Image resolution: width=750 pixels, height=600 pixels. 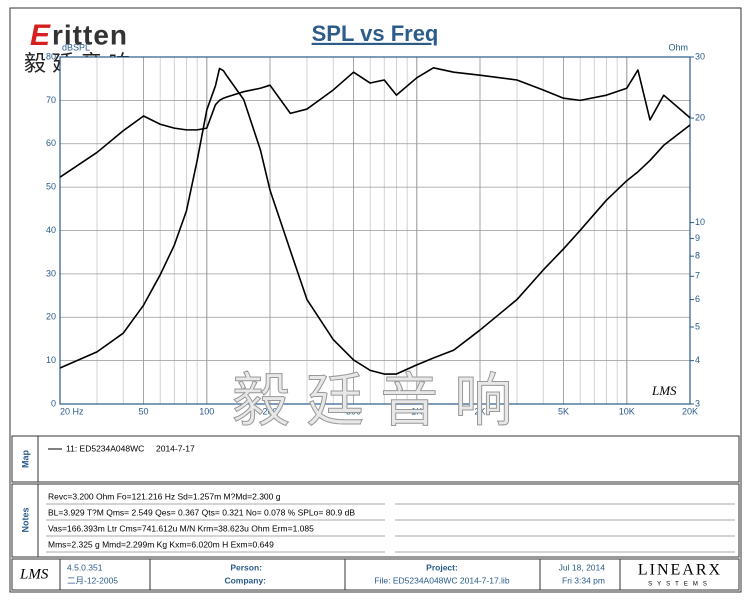 What do you see at coordinates (583, 580) in the screenshot?
I see `time: Fri 3:34 pm` at bounding box center [583, 580].